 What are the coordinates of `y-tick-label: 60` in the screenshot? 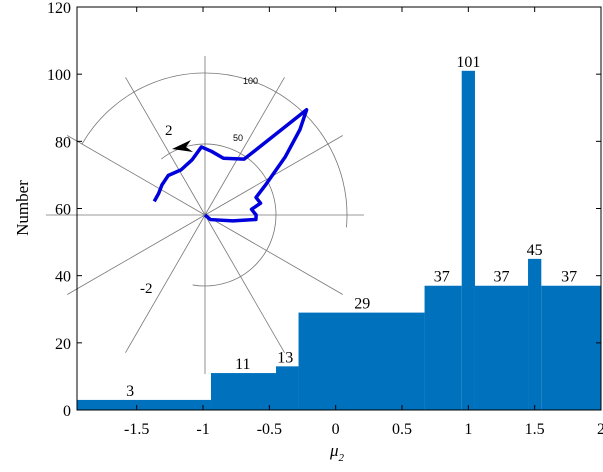 It's located at (63, 210).